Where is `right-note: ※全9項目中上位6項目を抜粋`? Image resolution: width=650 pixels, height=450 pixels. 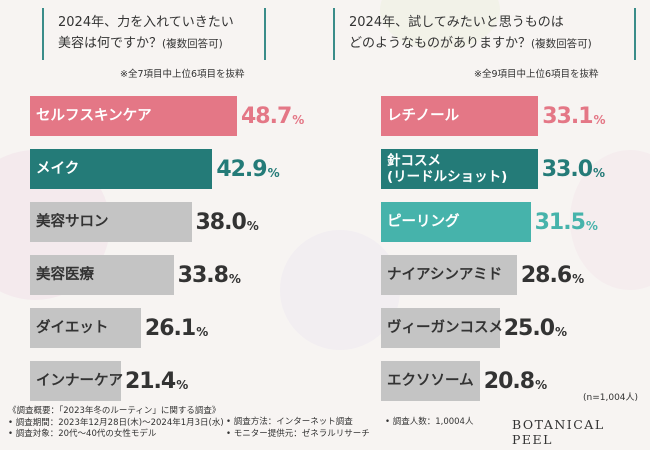 right-note: ※全9項目中上位6項目を抜粋 is located at coordinates (536, 74).